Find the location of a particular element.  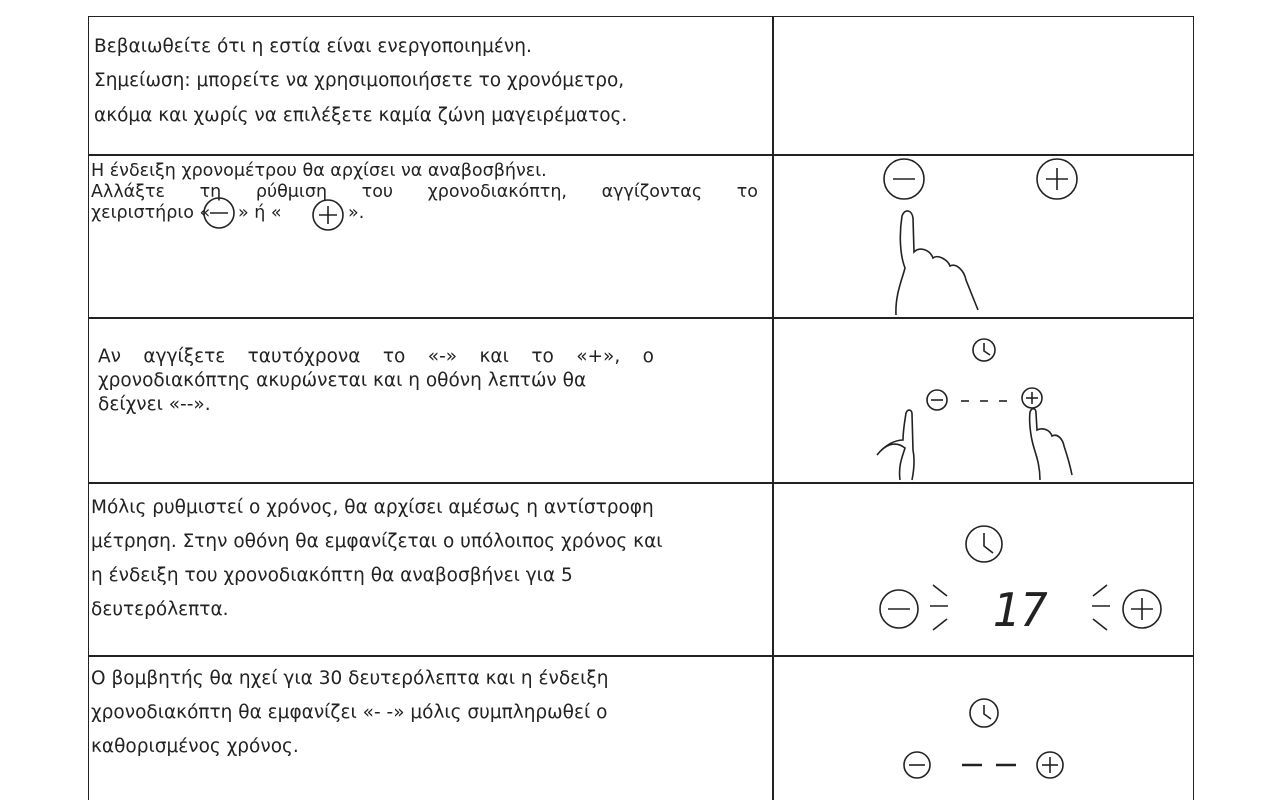

text-line: ». is located at coordinates (356, 213).